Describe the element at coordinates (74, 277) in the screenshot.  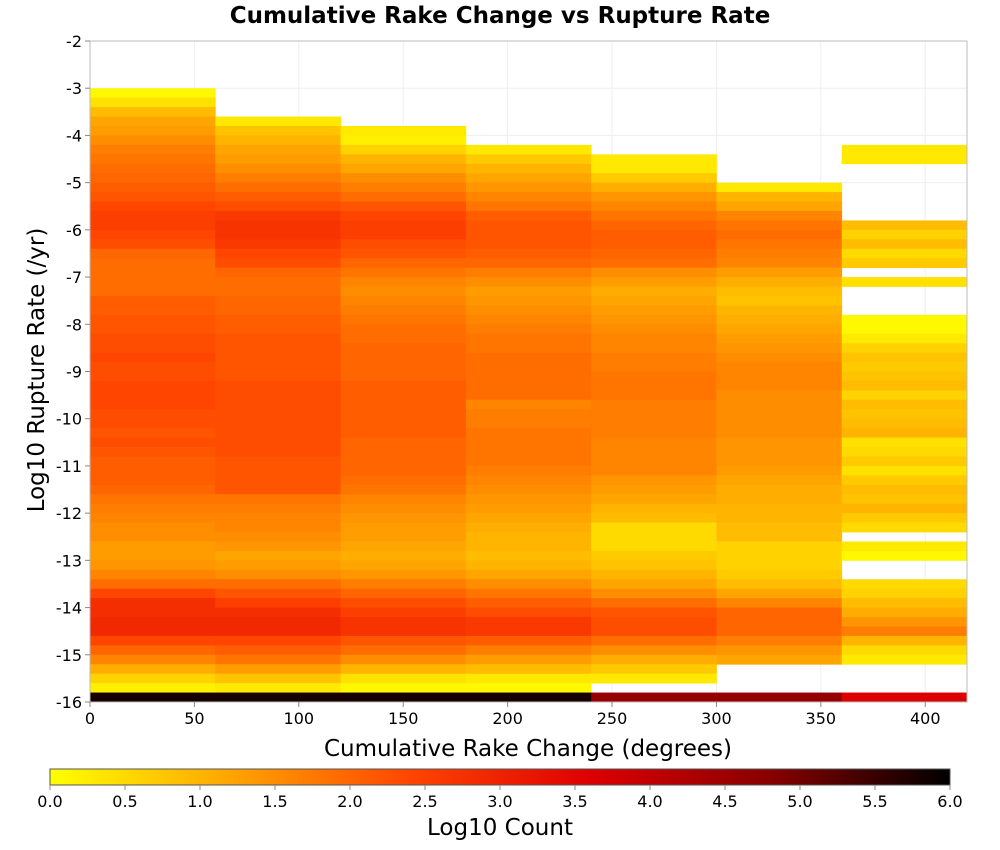
I see `y-tick-label: -7` at that location.